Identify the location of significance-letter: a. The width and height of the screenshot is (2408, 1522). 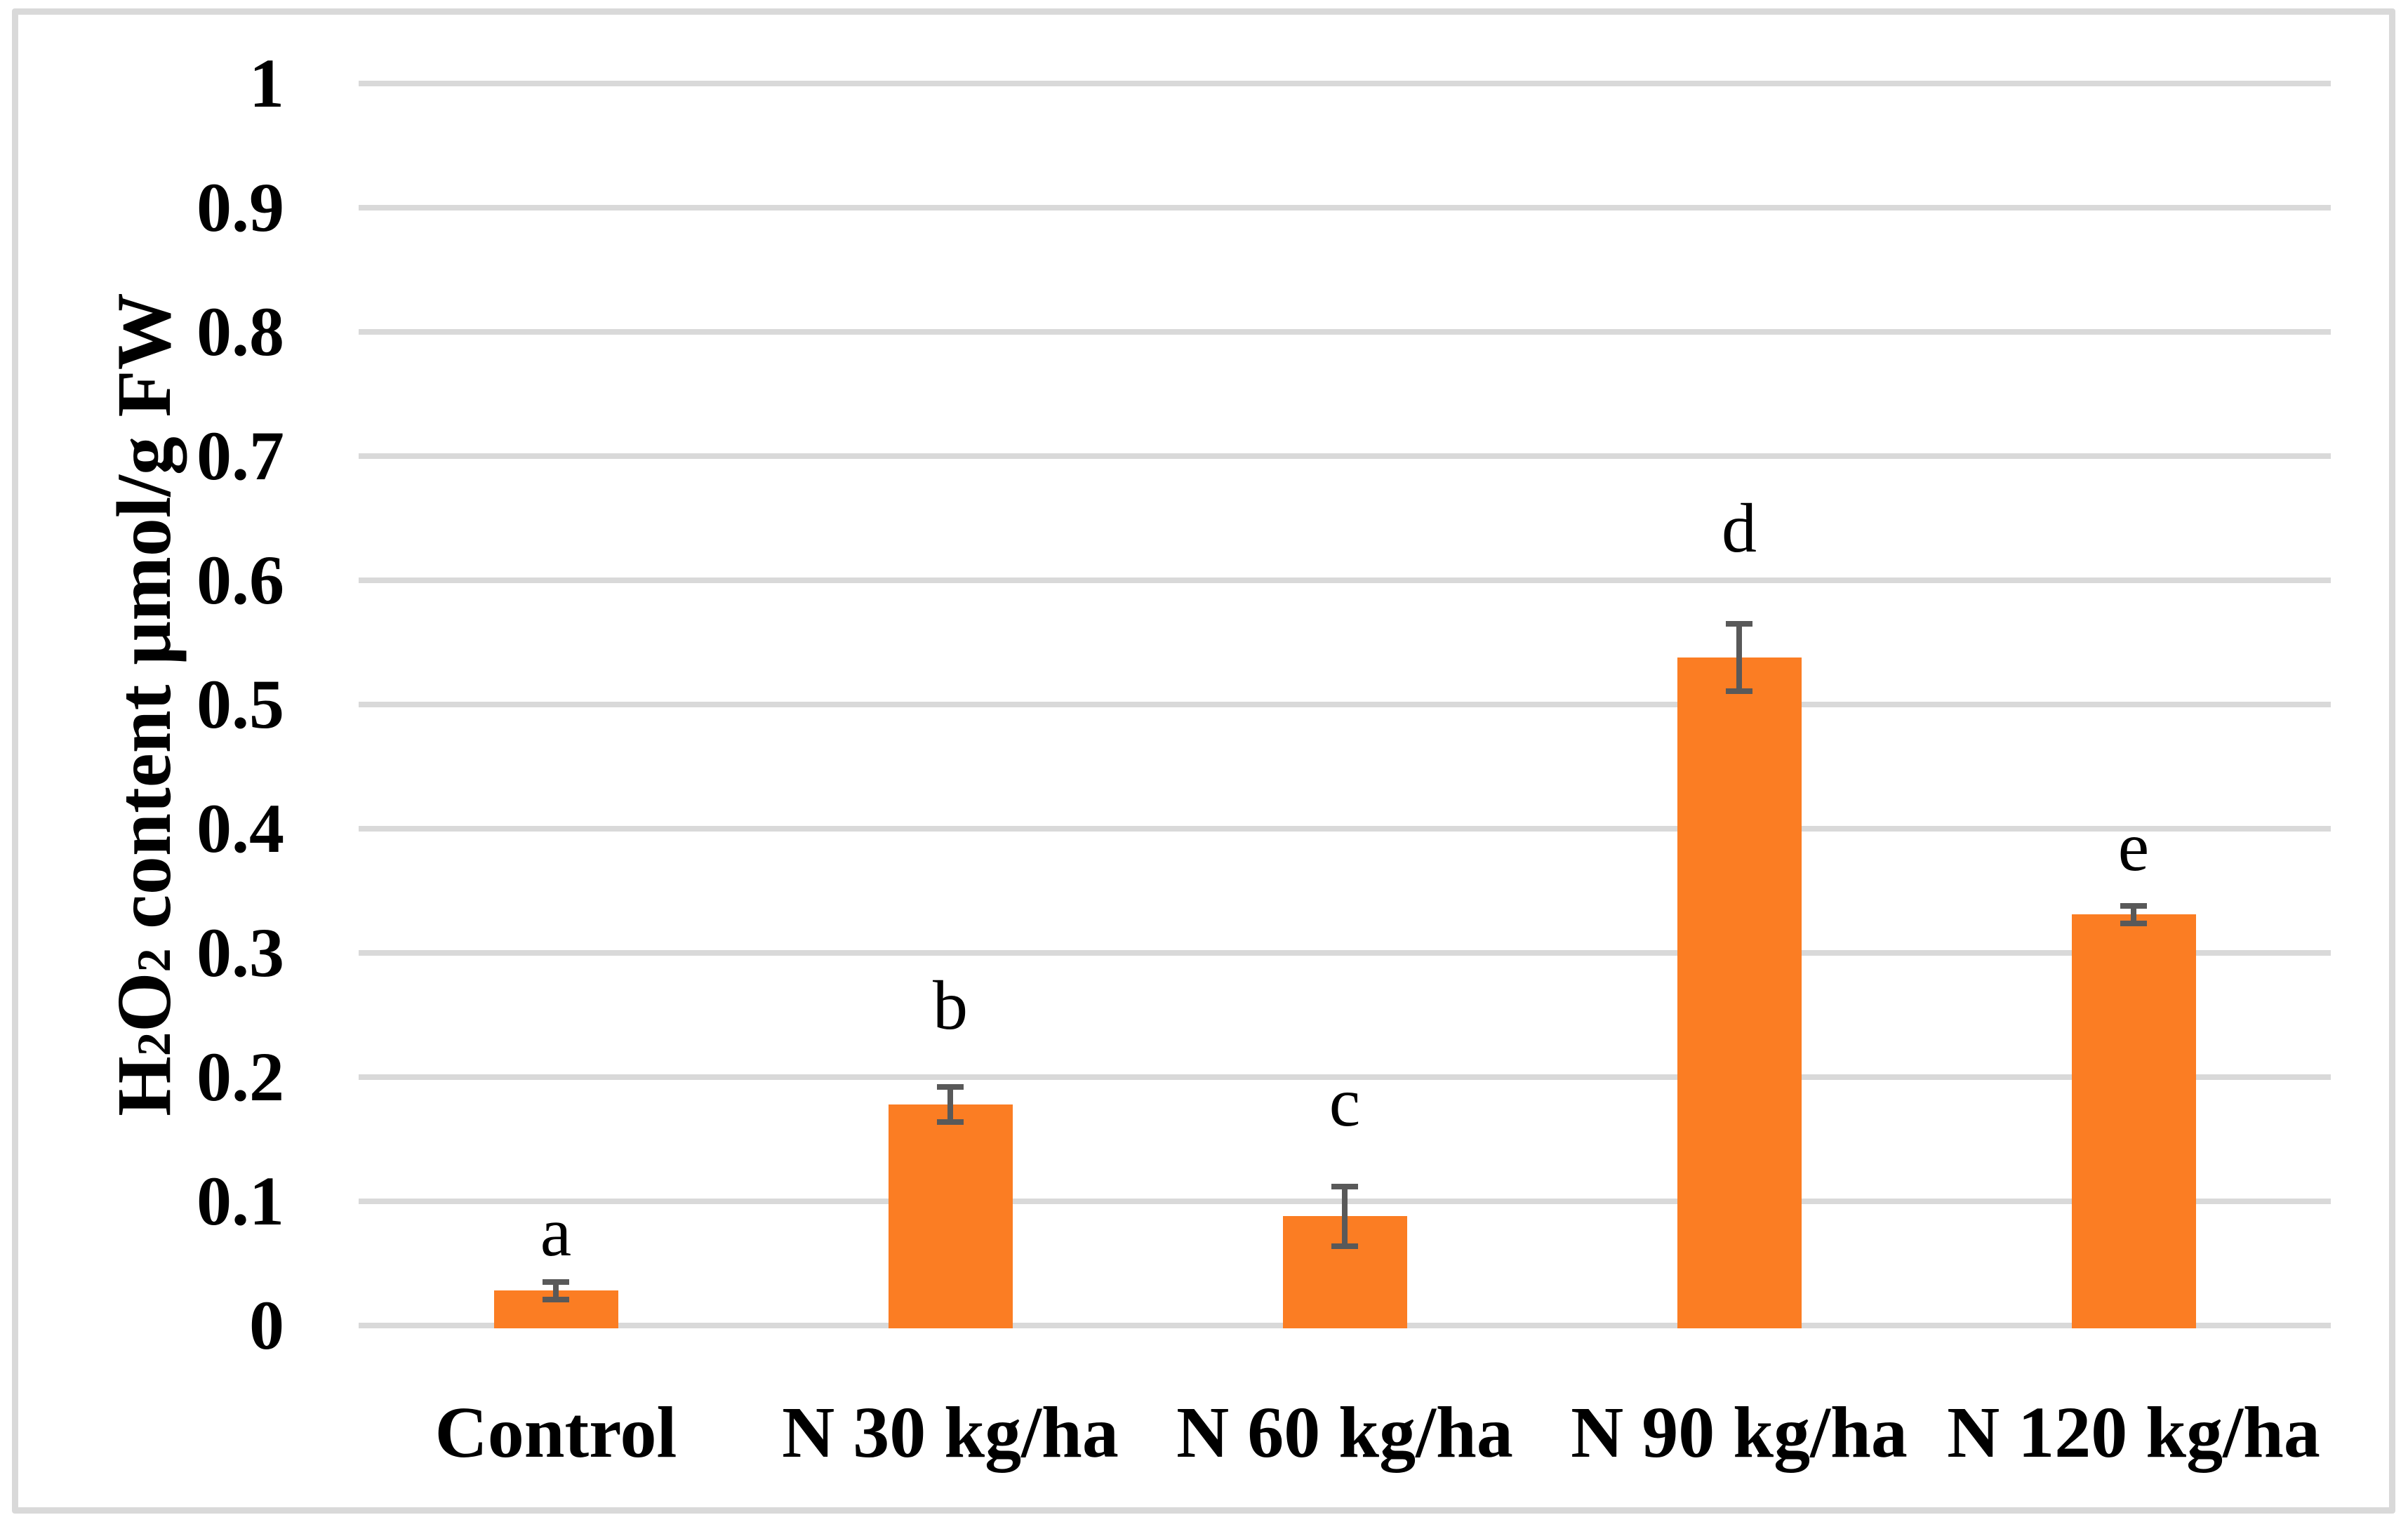
(556, 1232).